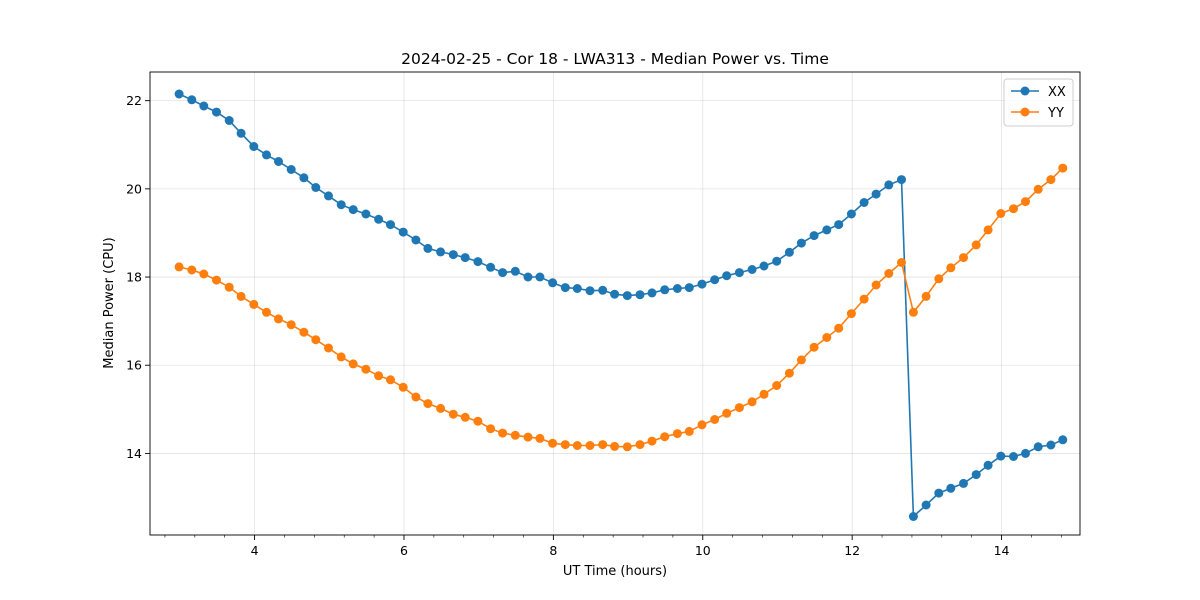 This screenshot has height=600, width=1200. Describe the element at coordinates (404, 550) in the screenshot. I see `x-tick-label: 6` at that location.